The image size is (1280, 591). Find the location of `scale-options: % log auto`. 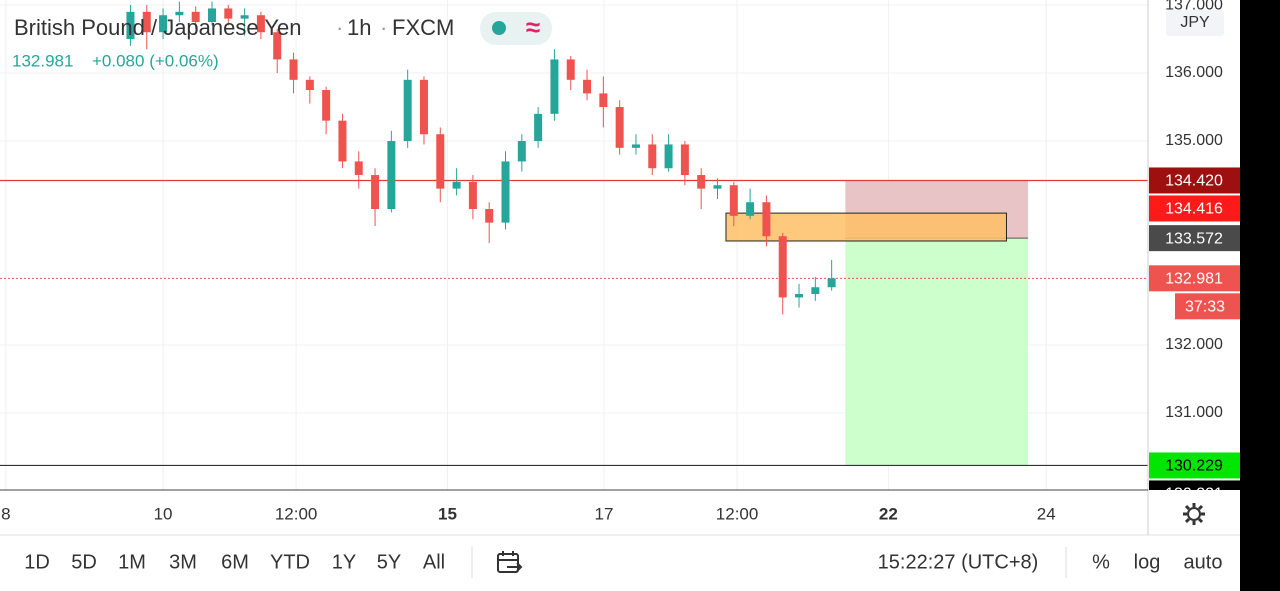

scale-options: % log auto is located at coordinates (1157, 562).